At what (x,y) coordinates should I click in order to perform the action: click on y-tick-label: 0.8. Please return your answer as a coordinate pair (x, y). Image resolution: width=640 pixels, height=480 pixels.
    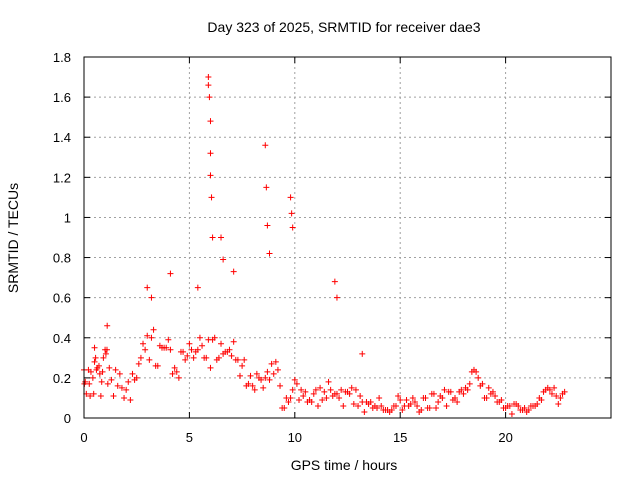
    Looking at the image, I should click on (62, 258).